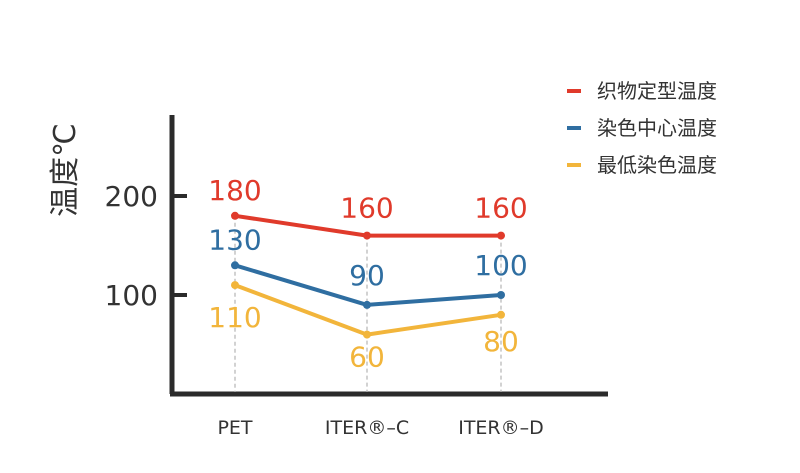 The width and height of the screenshot is (800, 473). I want to click on data-label-2-2: 80, so click(501, 341).